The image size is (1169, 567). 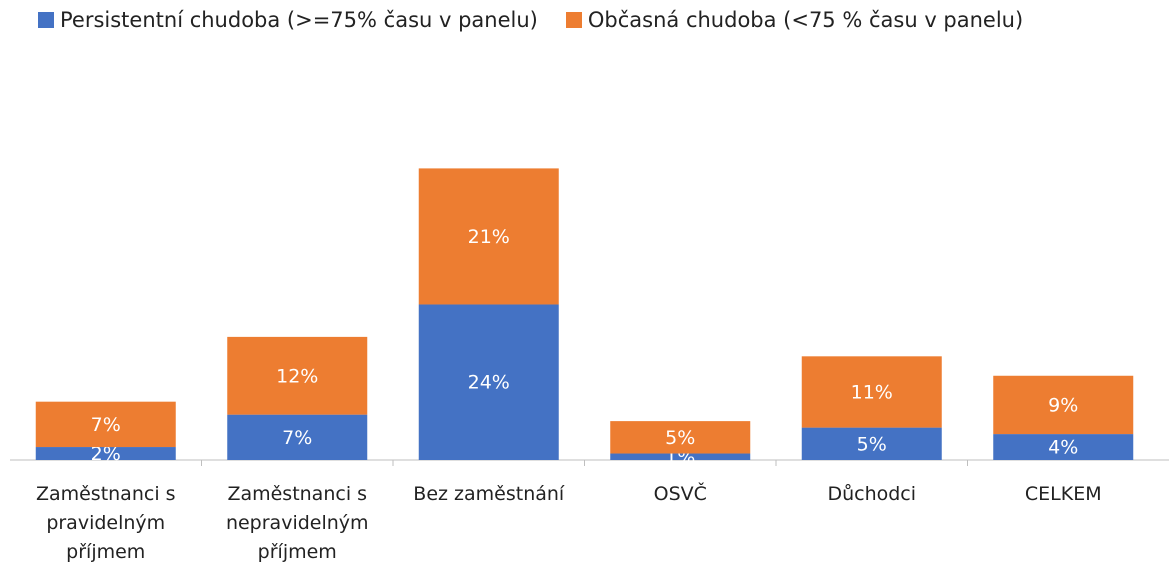 What do you see at coordinates (297, 523) in the screenshot?
I see `x-tick-label: Zaměstnanci s nepravidelným příjmem` at bounding box center [297, 523].